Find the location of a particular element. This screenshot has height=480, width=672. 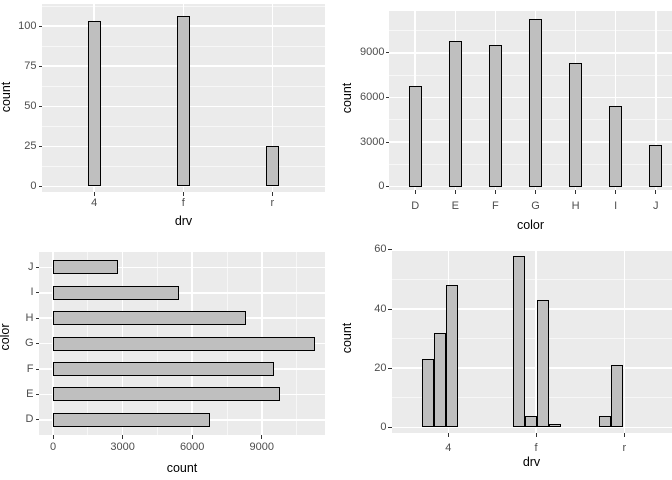

x-tick-label: 4 is located at coordinates (448, 448).